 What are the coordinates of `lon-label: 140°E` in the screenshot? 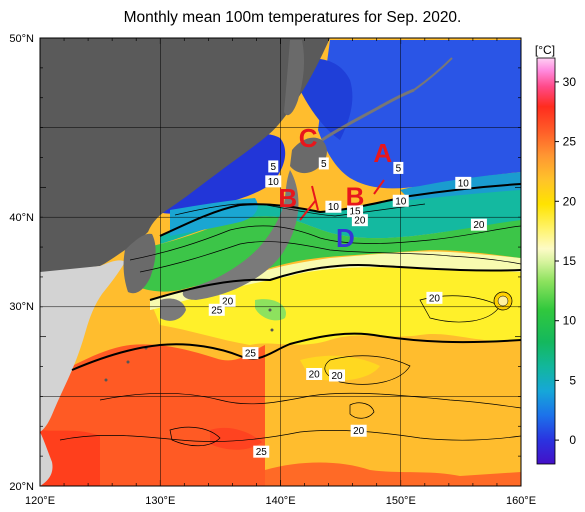 It's located at (280, 501).